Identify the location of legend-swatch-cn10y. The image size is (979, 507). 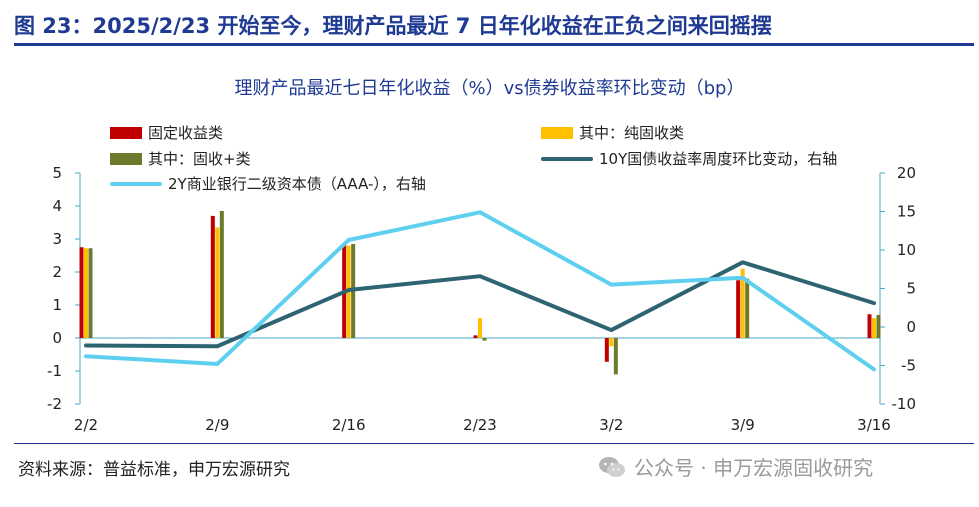
(567, 158).